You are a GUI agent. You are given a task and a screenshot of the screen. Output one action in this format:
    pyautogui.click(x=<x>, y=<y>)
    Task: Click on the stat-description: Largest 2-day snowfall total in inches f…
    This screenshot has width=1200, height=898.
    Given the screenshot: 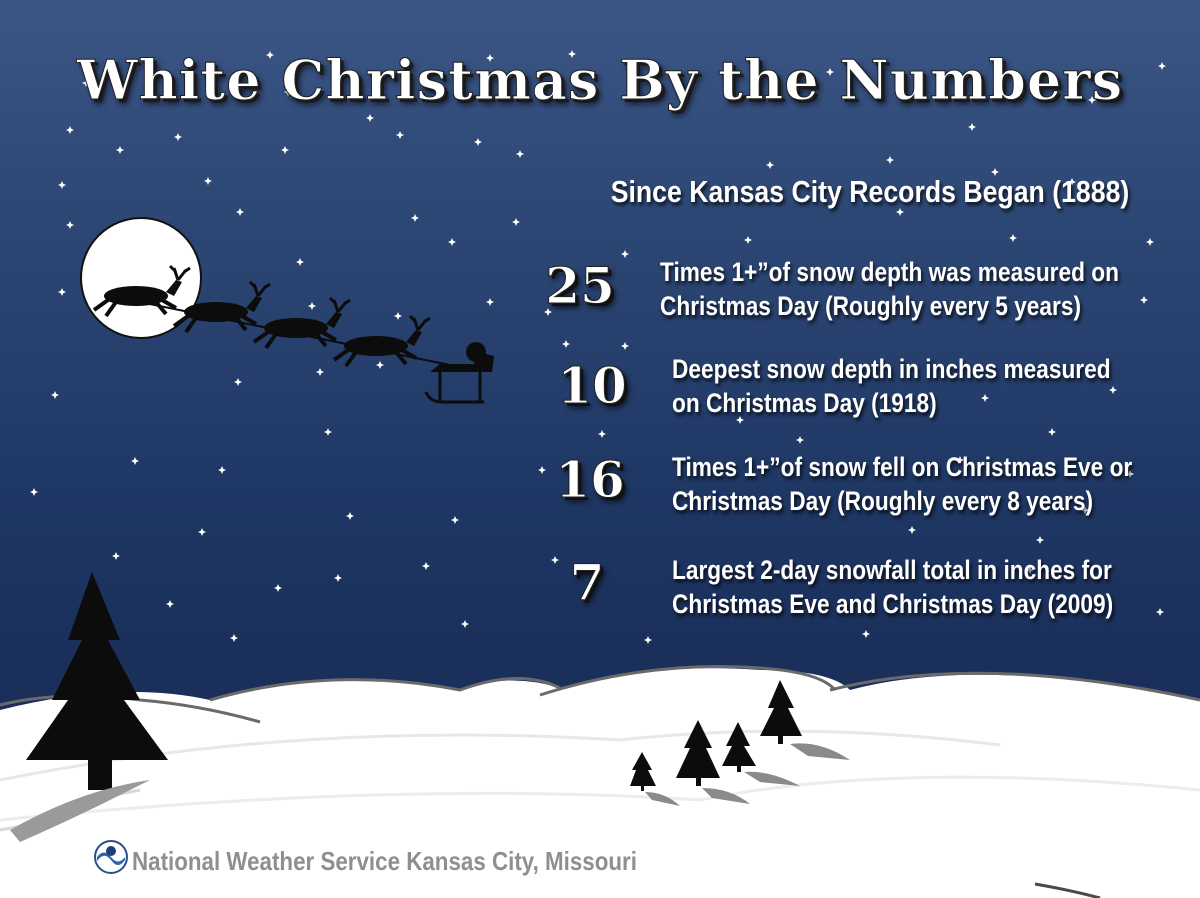 What is the action you would take?
    pyautogui.click(x=892, y=587)
    